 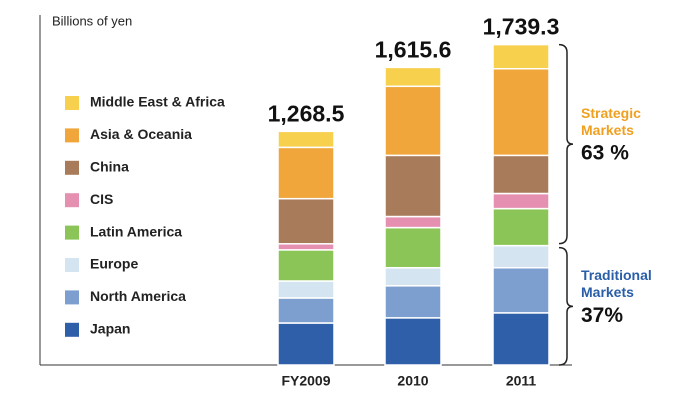 I want to click on annotation-label: Traditional, so click(x=616, y=275).